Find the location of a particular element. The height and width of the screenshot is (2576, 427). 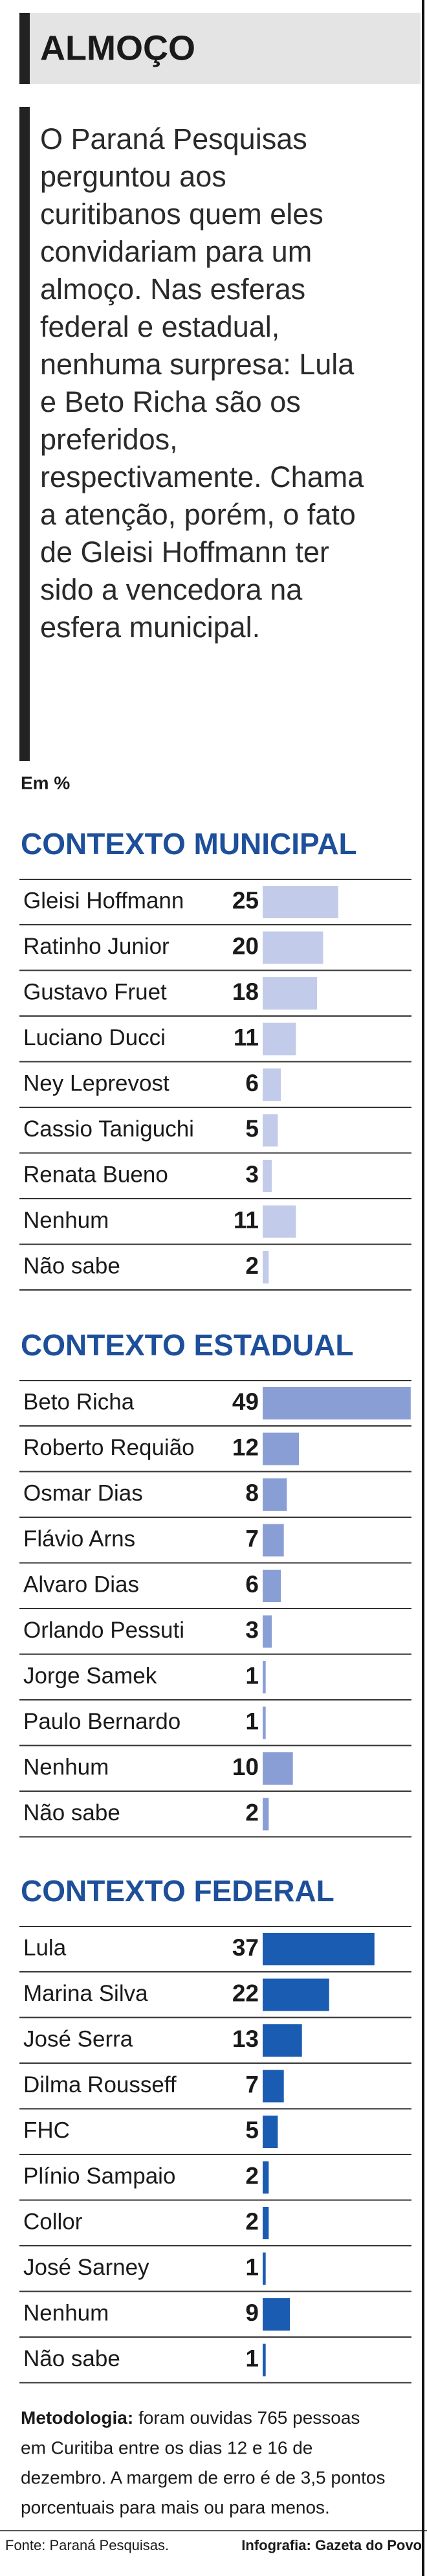

category-label: Alvaro Dias is located at coordinates (81, 1584).